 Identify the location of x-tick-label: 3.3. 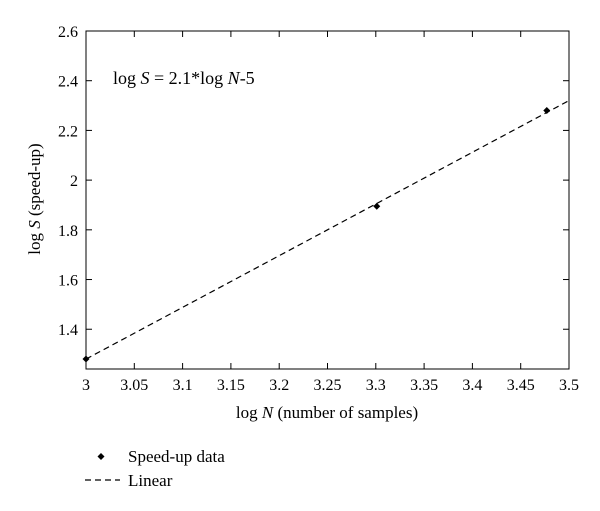
(376, 385).